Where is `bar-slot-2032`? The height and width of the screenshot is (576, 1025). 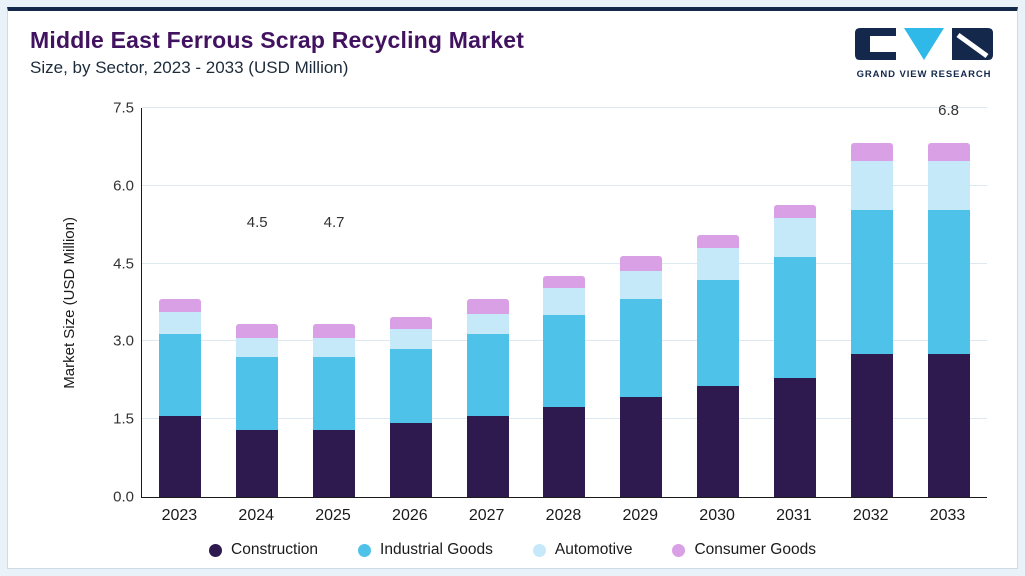 bar-slot-2032 is located at coordinates (871, 302).